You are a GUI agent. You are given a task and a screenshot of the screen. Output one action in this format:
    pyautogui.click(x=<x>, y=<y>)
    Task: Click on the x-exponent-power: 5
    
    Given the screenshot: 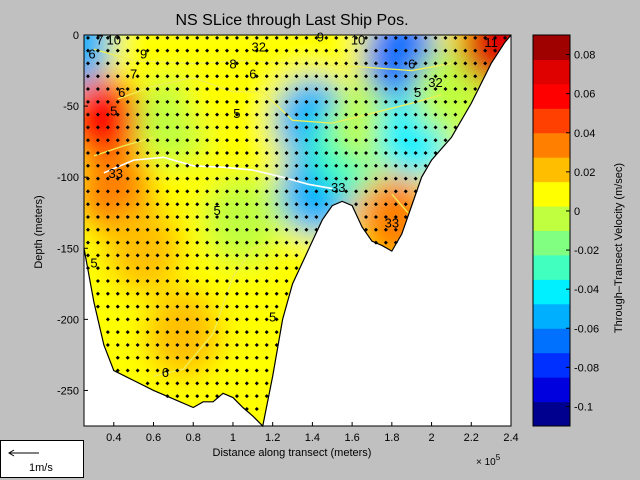 What is the action you would take?
    pyautogui.click(x=498, y=457)
    